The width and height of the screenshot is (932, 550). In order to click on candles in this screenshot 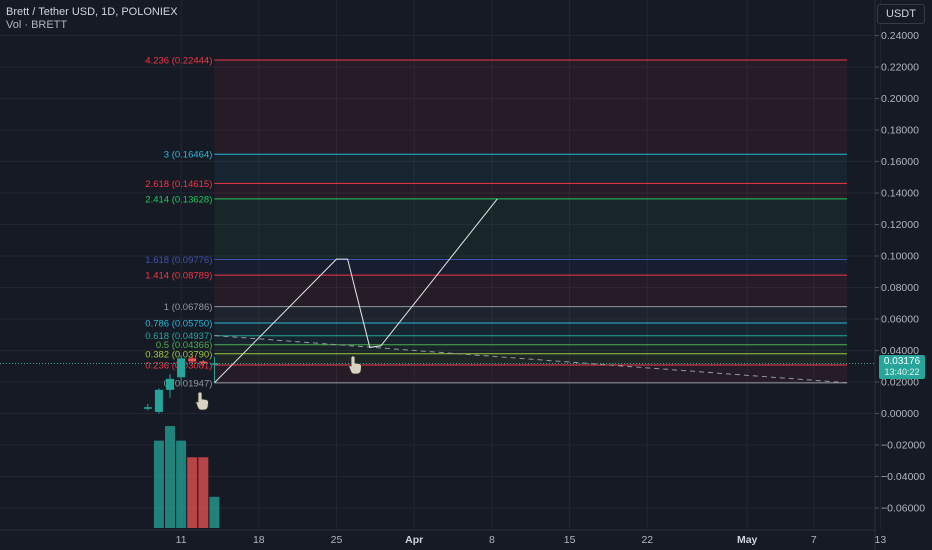, I will do `click(181, 384)`.